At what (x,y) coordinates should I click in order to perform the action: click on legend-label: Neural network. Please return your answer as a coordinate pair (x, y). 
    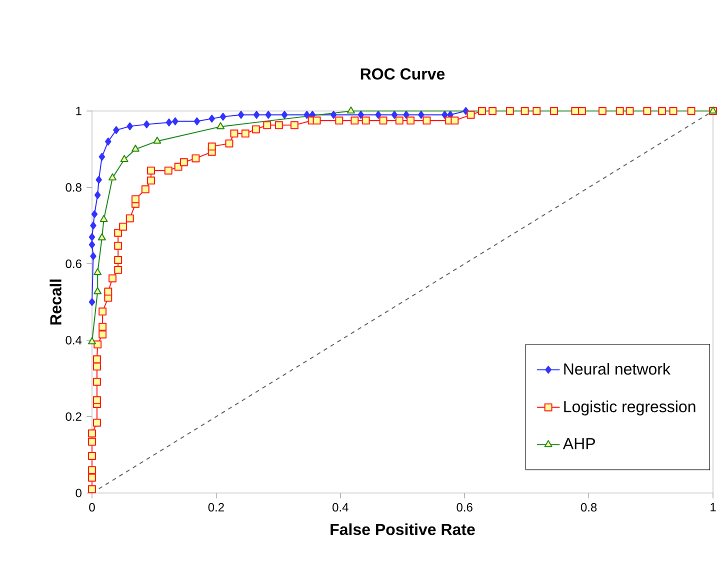
    Looking at the image, I should click on (617, 368).